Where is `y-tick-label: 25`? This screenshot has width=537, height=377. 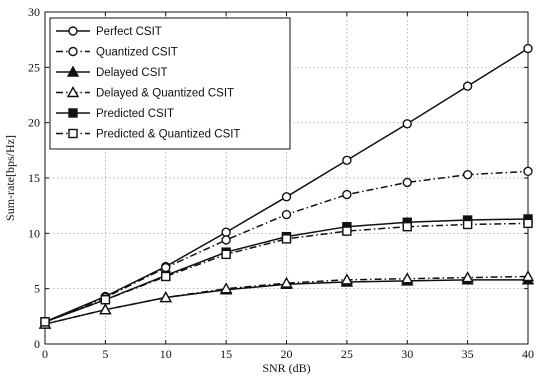
y-tick-label: 25 is located at coordinates (34, 67).